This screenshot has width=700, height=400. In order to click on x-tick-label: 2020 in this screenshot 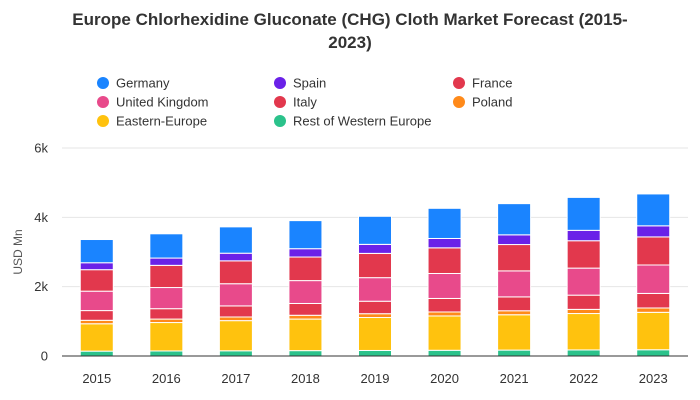, I will do `click(444, 378)`.